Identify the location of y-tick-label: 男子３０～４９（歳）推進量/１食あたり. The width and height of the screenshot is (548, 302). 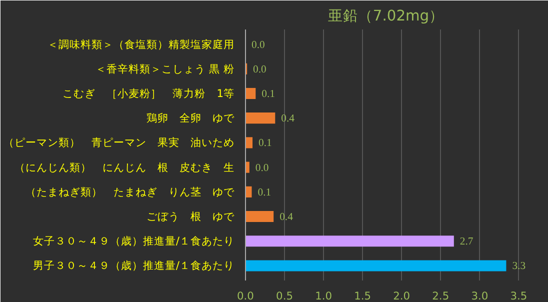
(133, 265).